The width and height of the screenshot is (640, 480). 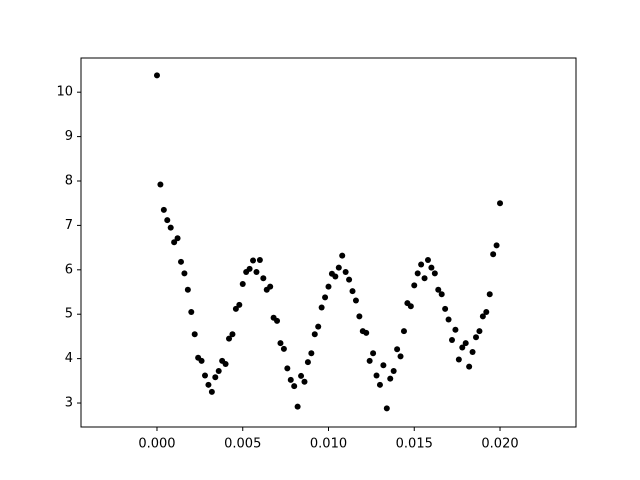 What do you see at coordinates (69, 181) in the screenshot?
I see `y-tick-label: 8` at bounding box center [69, 181].